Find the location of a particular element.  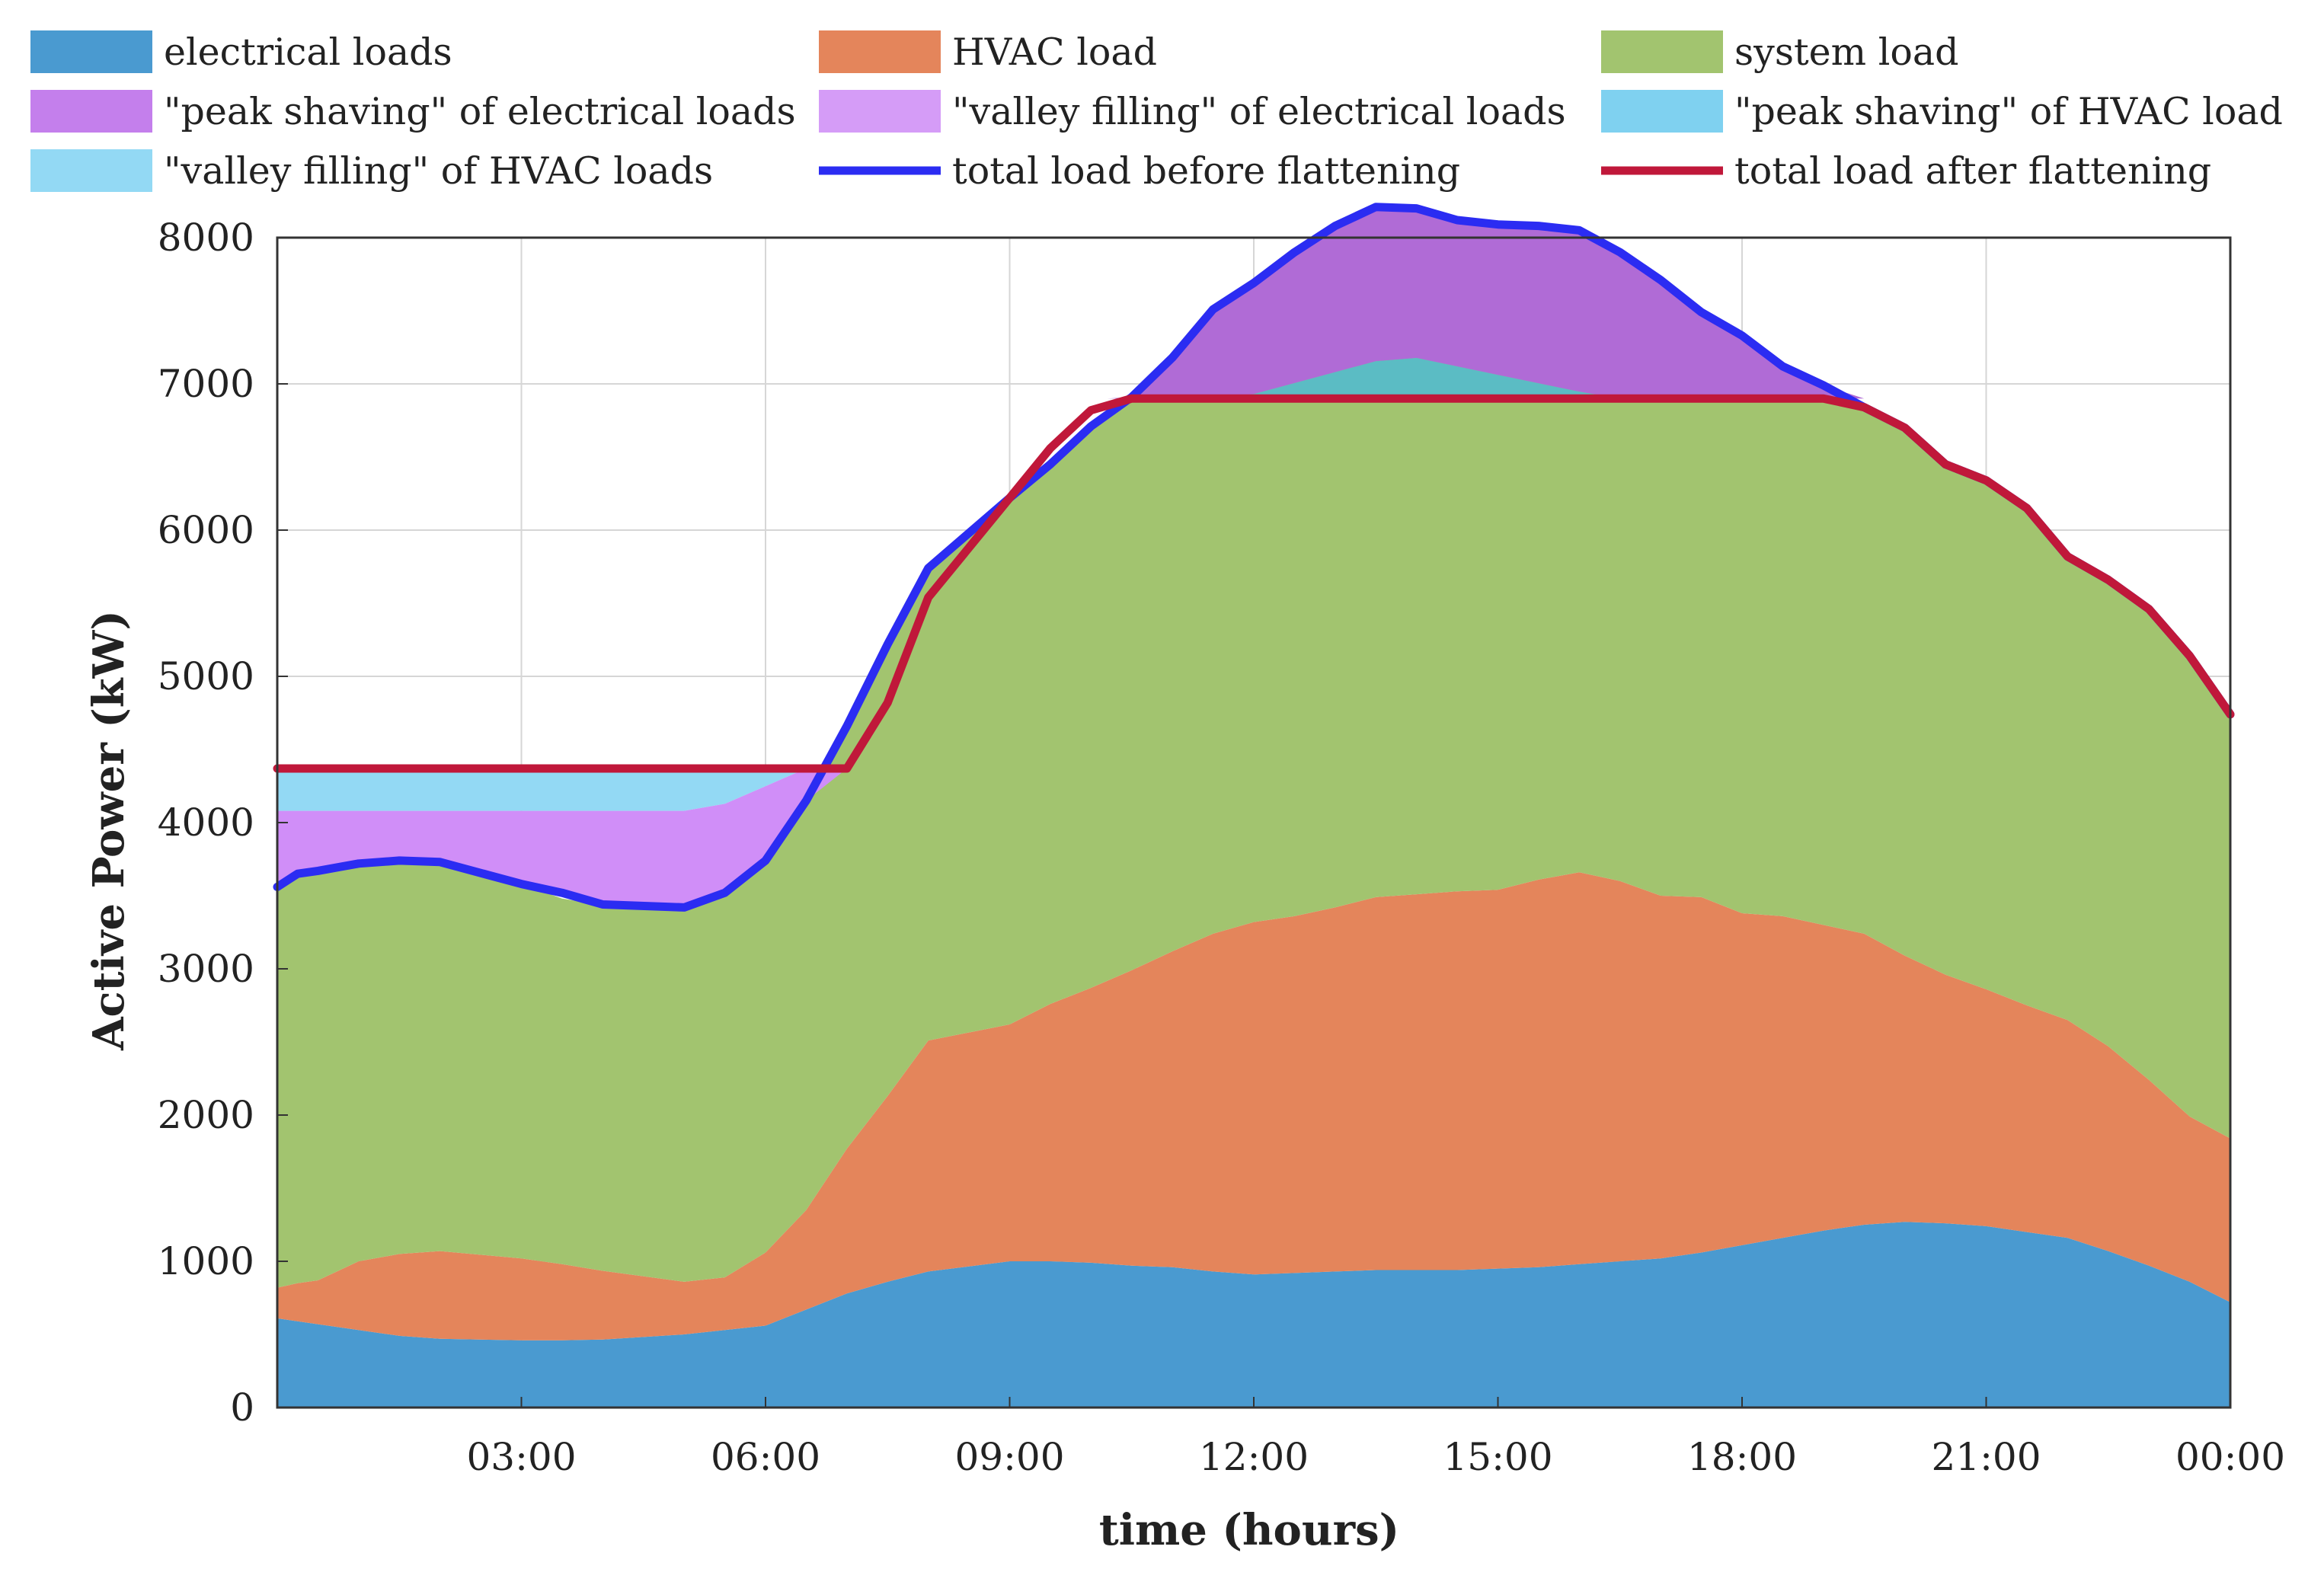

y-tick-label: 2000 is located at coordinates (206, 1115).